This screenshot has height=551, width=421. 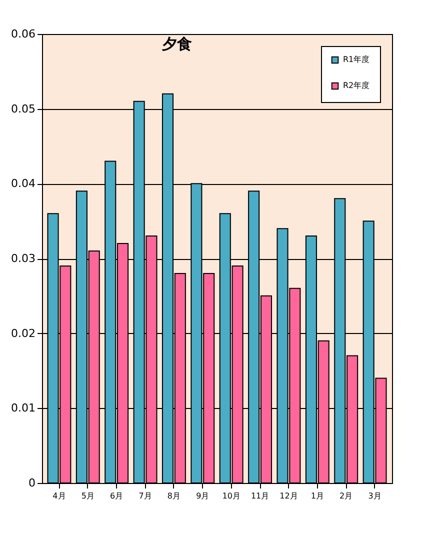 I want to click on x-tick-label: 12月, so click(x=289, y=496).